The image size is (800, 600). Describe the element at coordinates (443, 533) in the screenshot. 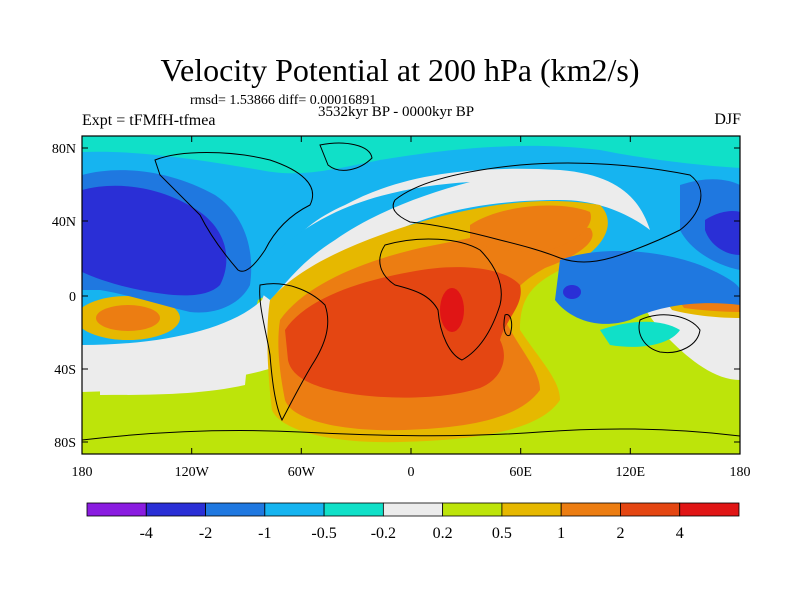

I see `colorbar-level-label: 0.2` at that location.